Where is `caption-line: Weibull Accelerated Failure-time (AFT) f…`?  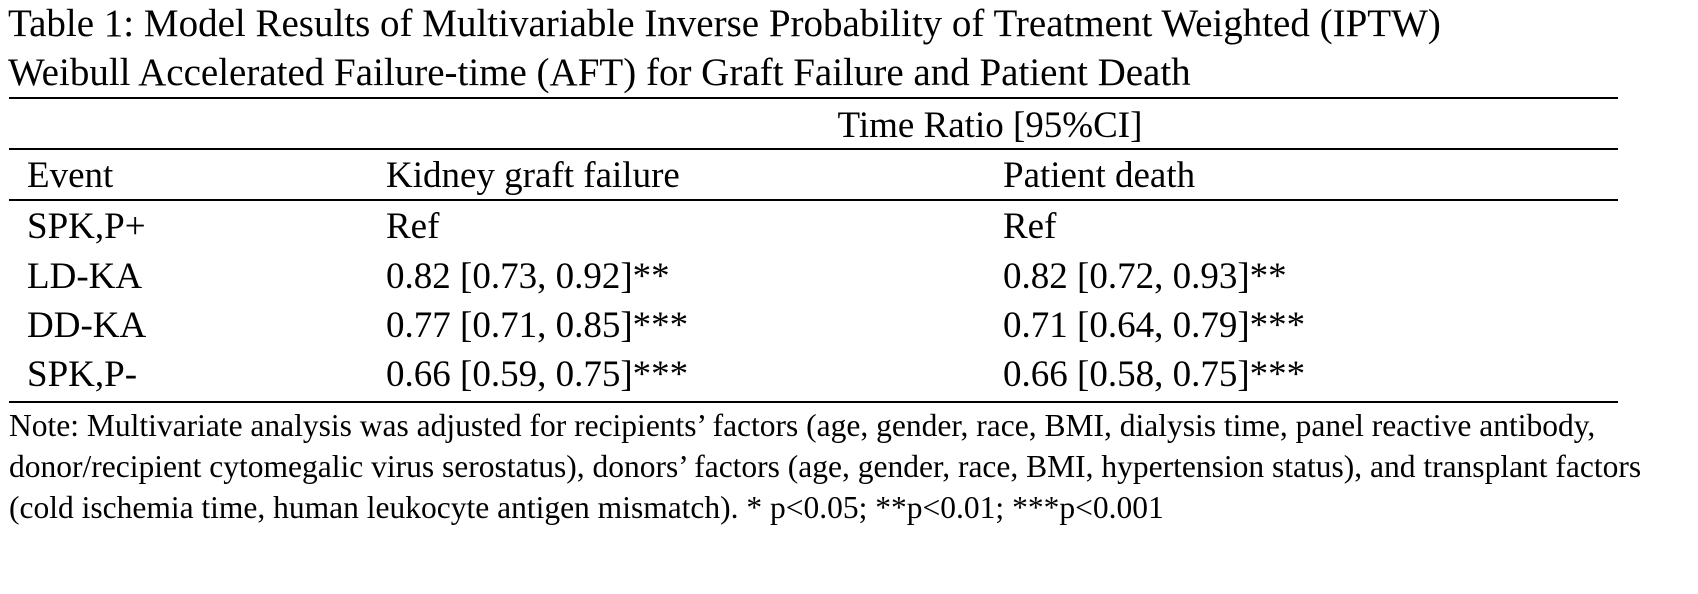
caption-line: Weibull Accelerated Failure-time (AFT) f… is located at coordinates (599, 72).